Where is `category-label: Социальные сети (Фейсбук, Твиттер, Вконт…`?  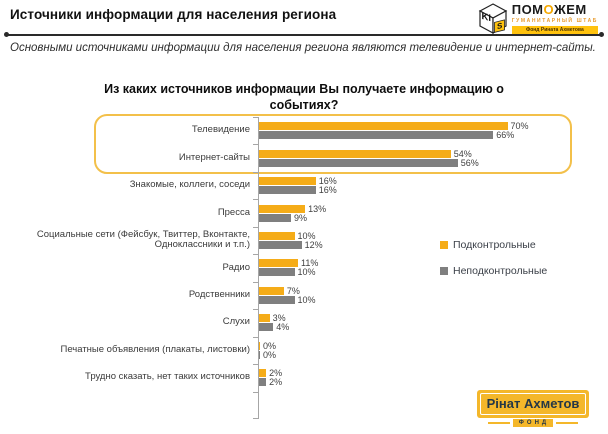
category-label: Социальные сети (Фейсбук, Твиттер, Вконт… is located at coordinates (143, 239).